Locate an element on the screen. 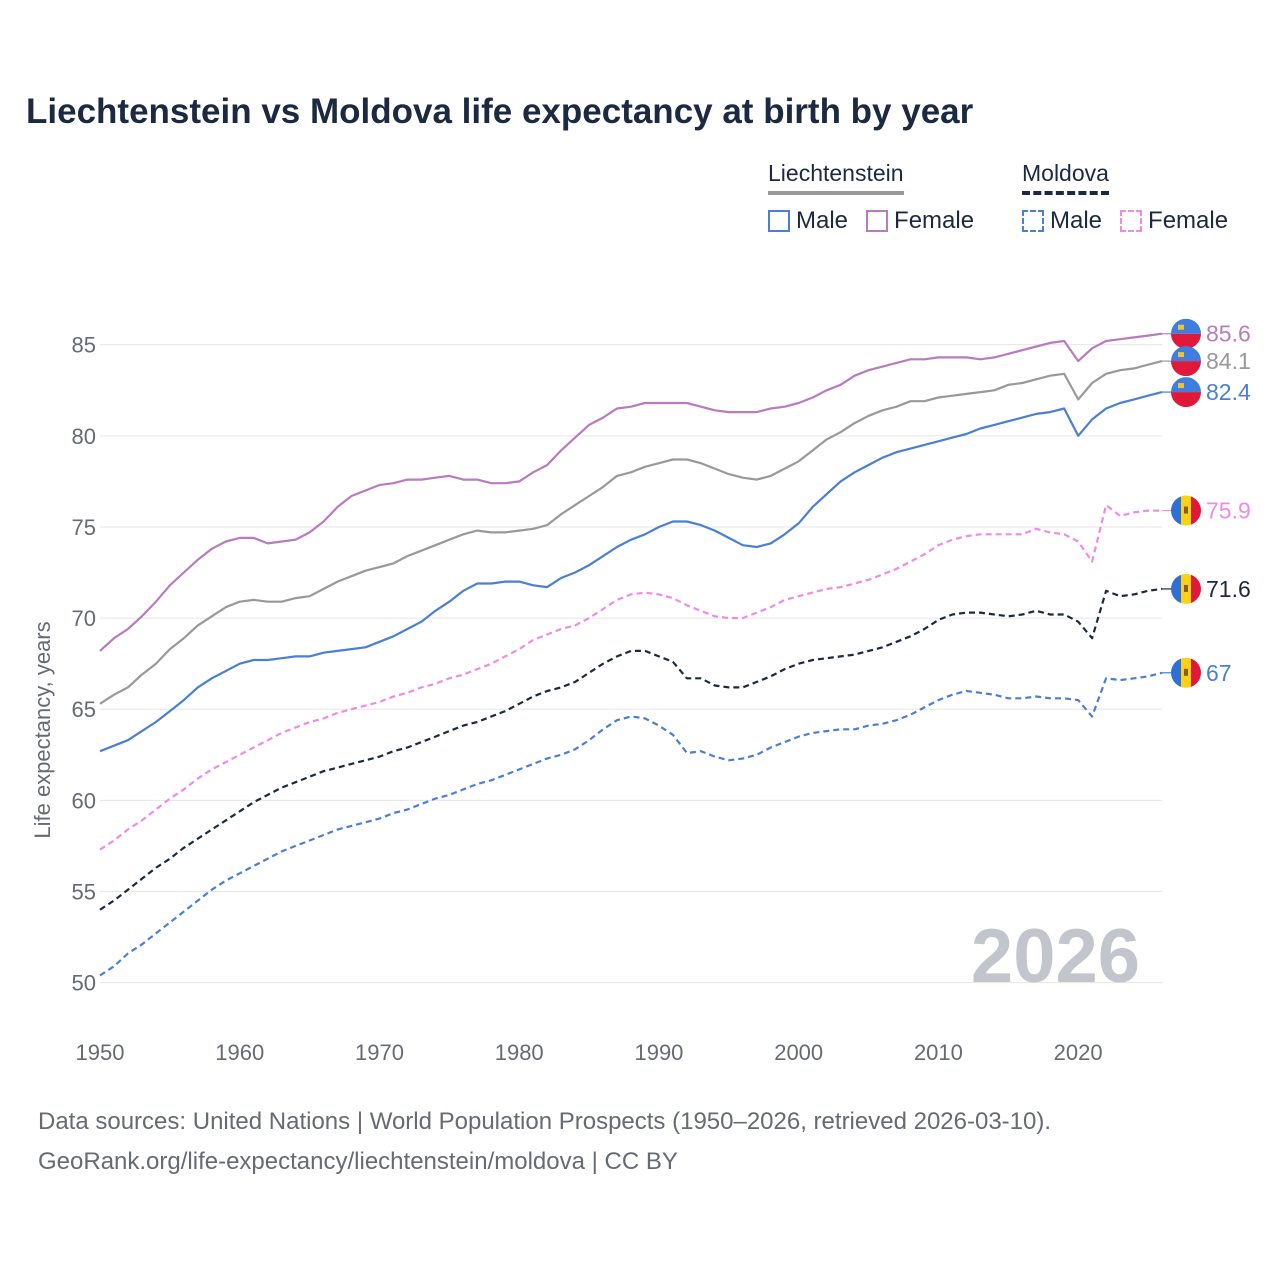  year-watermark: 2026 is located at coordinates (1055, 956).